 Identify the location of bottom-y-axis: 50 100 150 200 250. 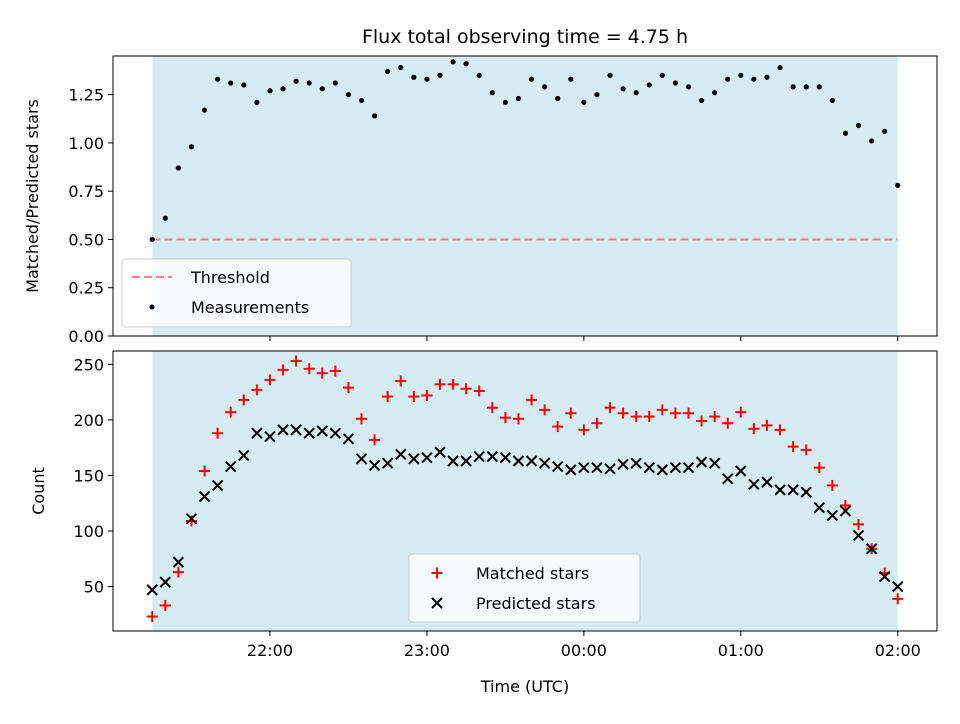
(93, 476).